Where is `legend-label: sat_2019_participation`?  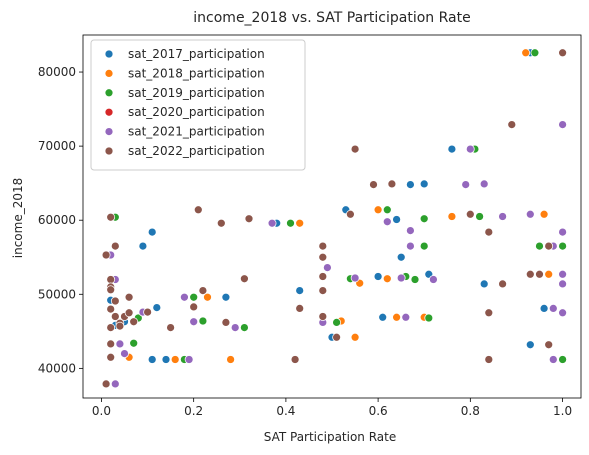 legend-label: sat_2019_participation is located at coordinates (196, 93).